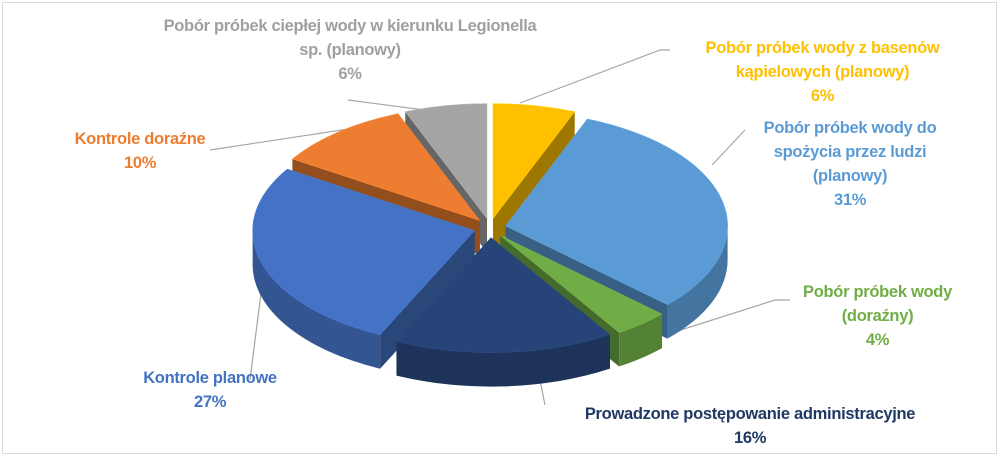 The width and height of the screenshot is (999, 456). Describe the element at coordinates (877, 304) in the screenshot. I see `category-label: Pobór próbek wody (doraźny)` at that location.